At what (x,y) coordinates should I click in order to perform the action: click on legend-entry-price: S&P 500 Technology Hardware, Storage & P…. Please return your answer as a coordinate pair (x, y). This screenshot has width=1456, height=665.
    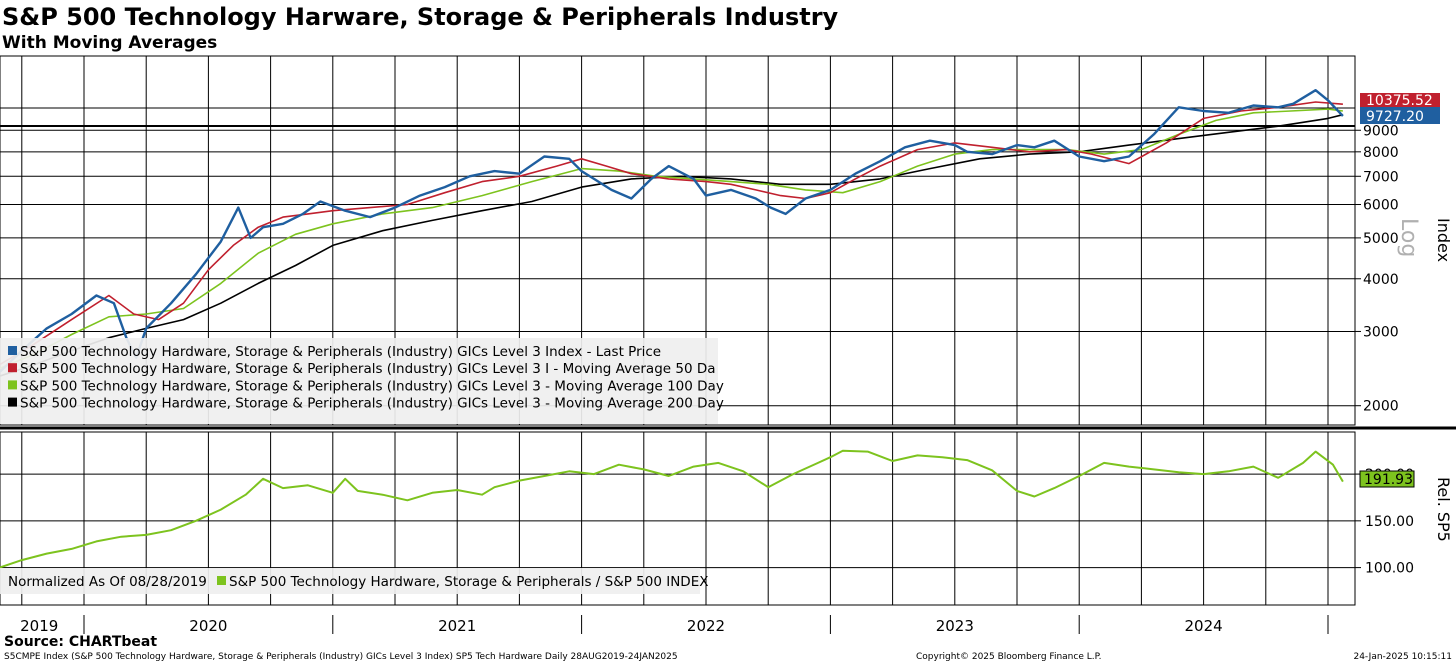
    Looking at the image, I should click on (340, 352).